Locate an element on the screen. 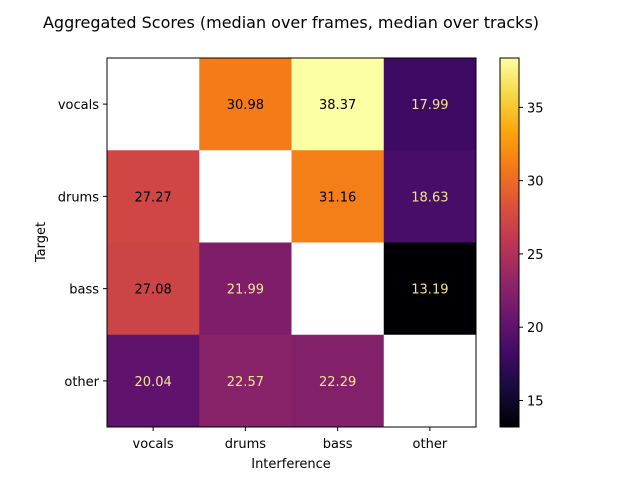 The width and height of the screenshot is (640, 484). cell-value-label: 30.98 is located at coordinates (245, 105).